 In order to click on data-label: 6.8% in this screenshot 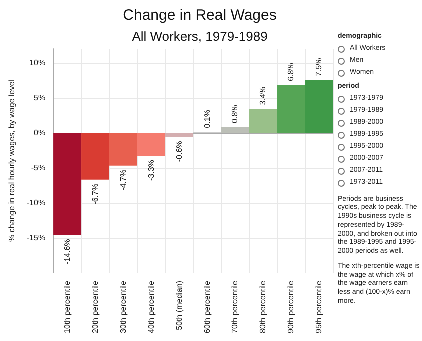, I will do `click(291, 72)`.